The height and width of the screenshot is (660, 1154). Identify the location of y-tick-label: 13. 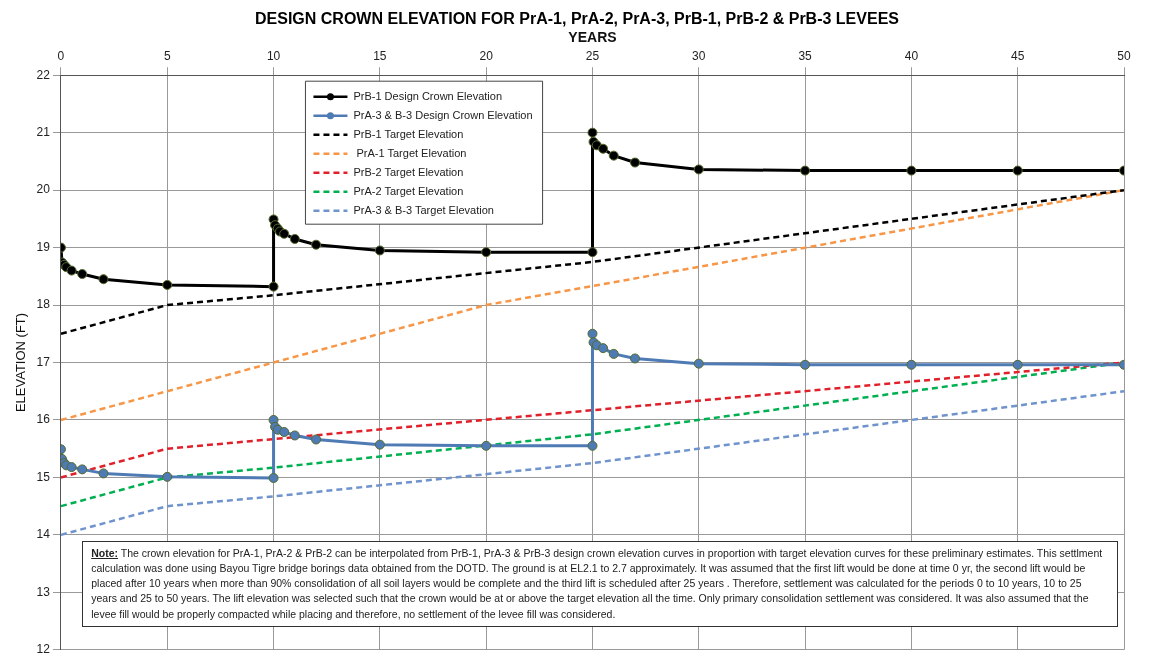
(43, 591).